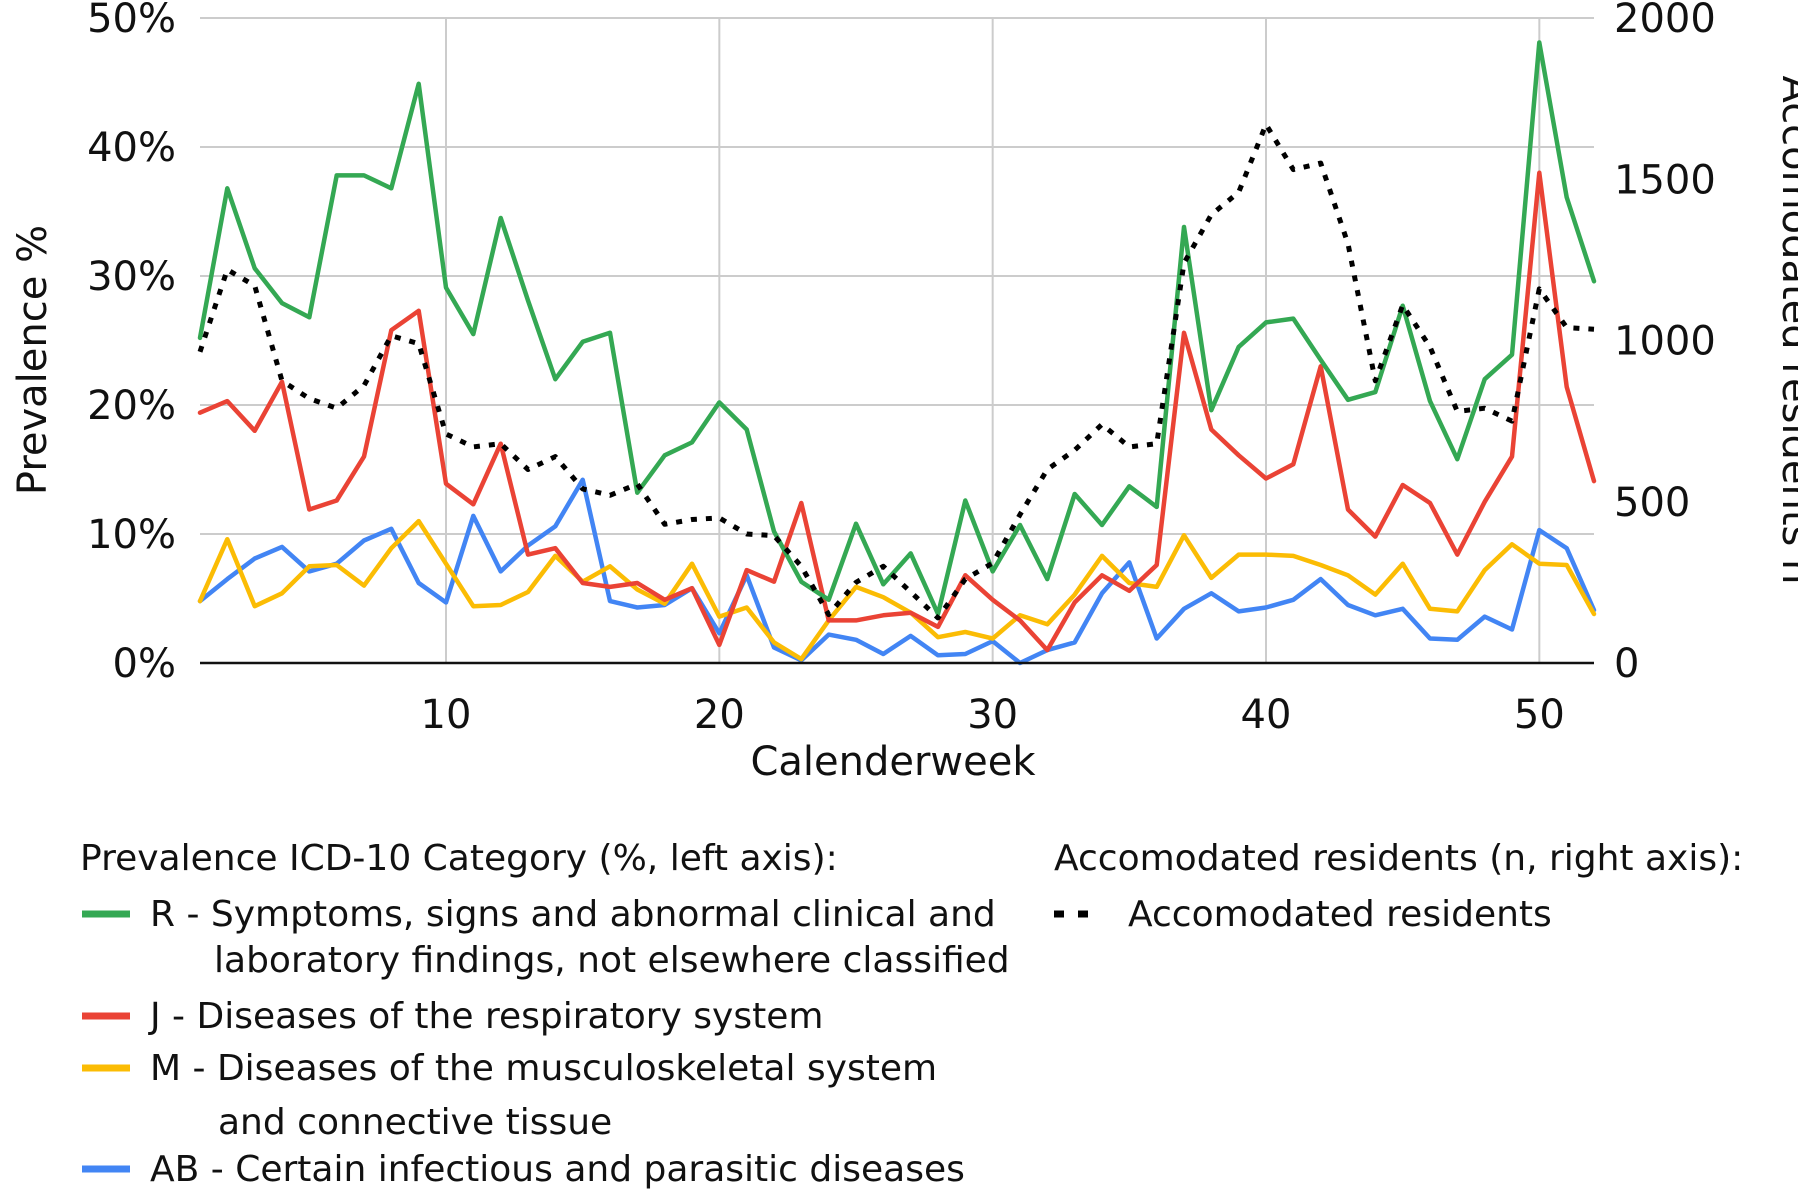 The width and height of the screenshot is (1798, 1191). I want to click on y-axis-left-ticks: 0% 10% 20% 30% 40% 50%, so click(131, 343).